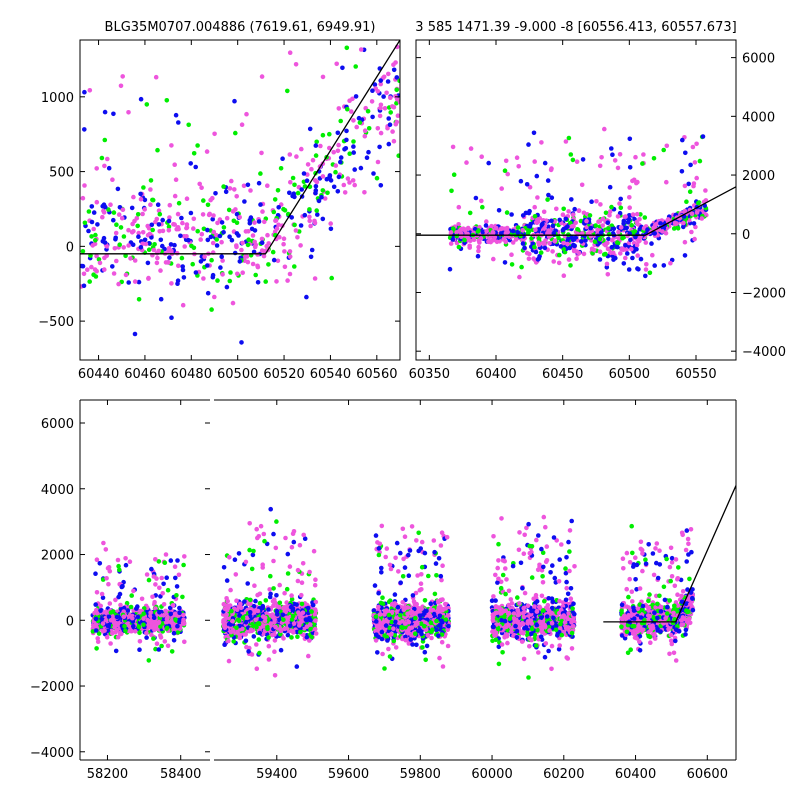 This screenshot has width=800, height=800. What do you see at coordinates (70, 621) in the screenshot?
I see `bottom-seg1-y-tick-label: 0` at bounding box center [70, 621].